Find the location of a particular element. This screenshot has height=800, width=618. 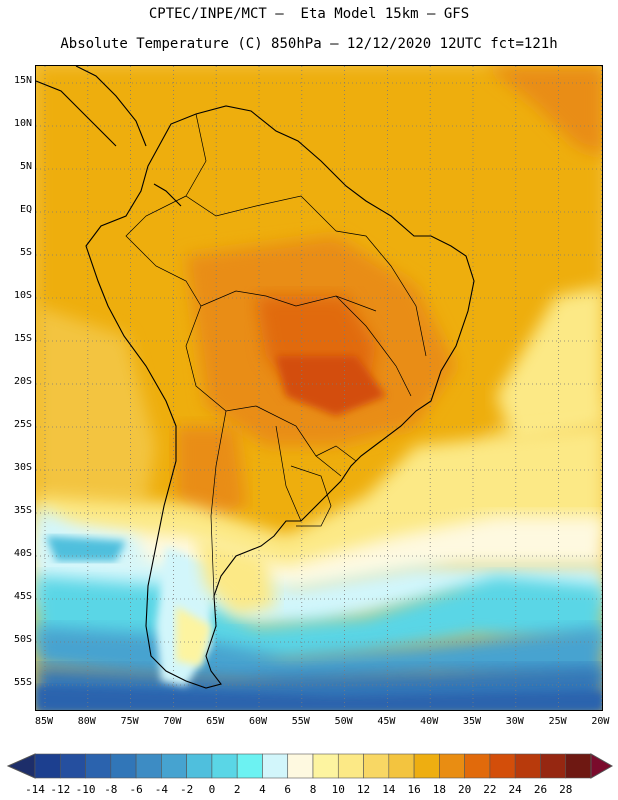

colorbar-tick-label: 0 is located at coordinates (212, 789).